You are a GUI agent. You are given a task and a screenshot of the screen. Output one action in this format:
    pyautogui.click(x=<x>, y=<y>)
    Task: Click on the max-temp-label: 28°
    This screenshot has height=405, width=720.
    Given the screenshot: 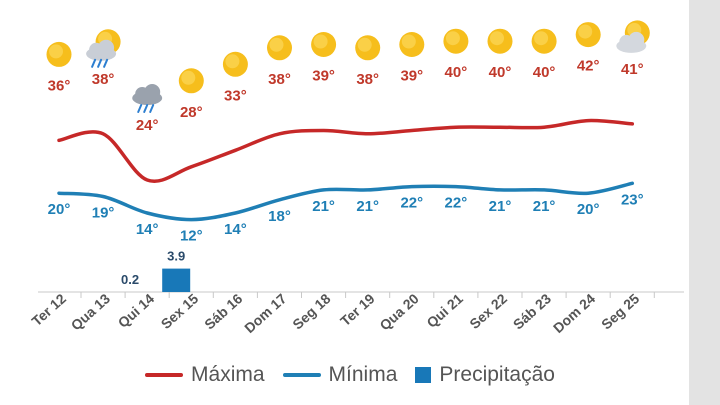 What is the action you would take?
    pyautogui.click(x=191, y=112)
    